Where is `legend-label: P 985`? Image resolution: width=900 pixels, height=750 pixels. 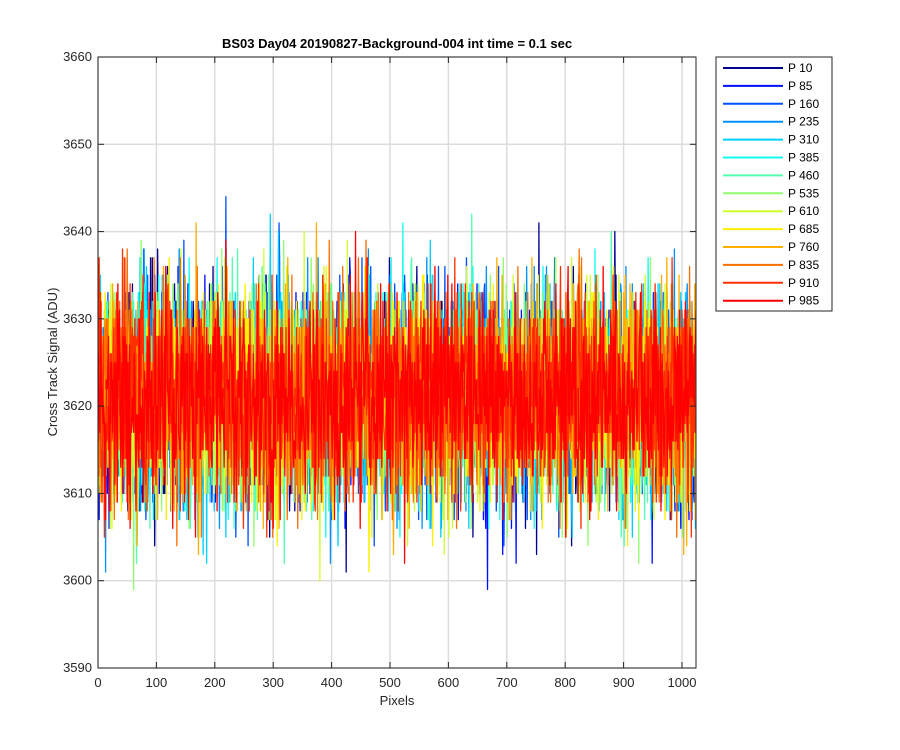 legend-label: P 985 is located at coordinates (803, 301).